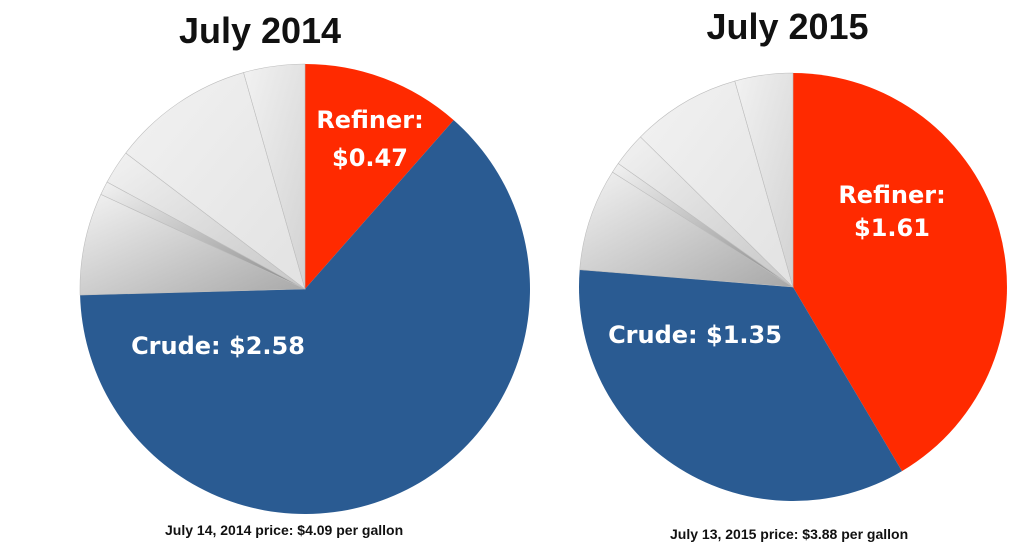 The image size is (1024, 554). I want to click on slice-crude, so click(740, 385).